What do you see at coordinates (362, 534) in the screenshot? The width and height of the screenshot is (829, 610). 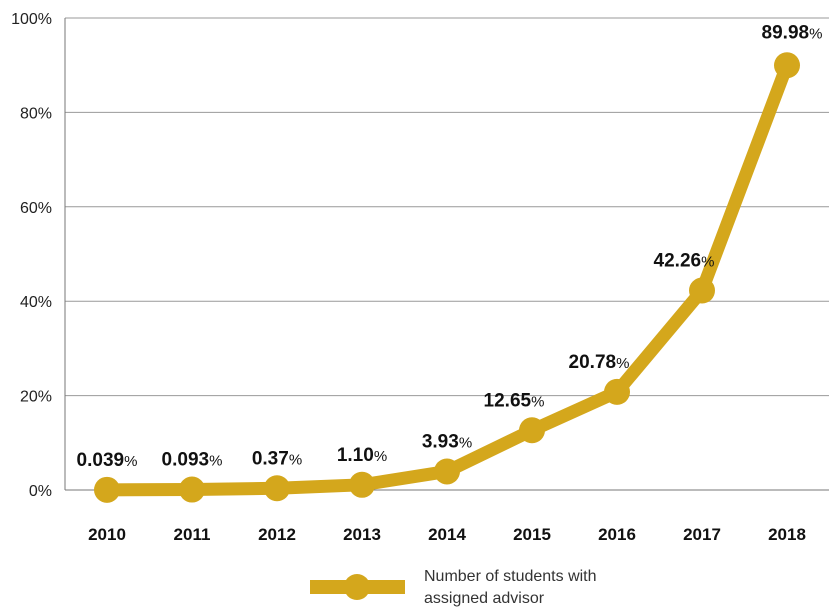 I see `x-tick-label: 2013` at bounding box center [362, 534].